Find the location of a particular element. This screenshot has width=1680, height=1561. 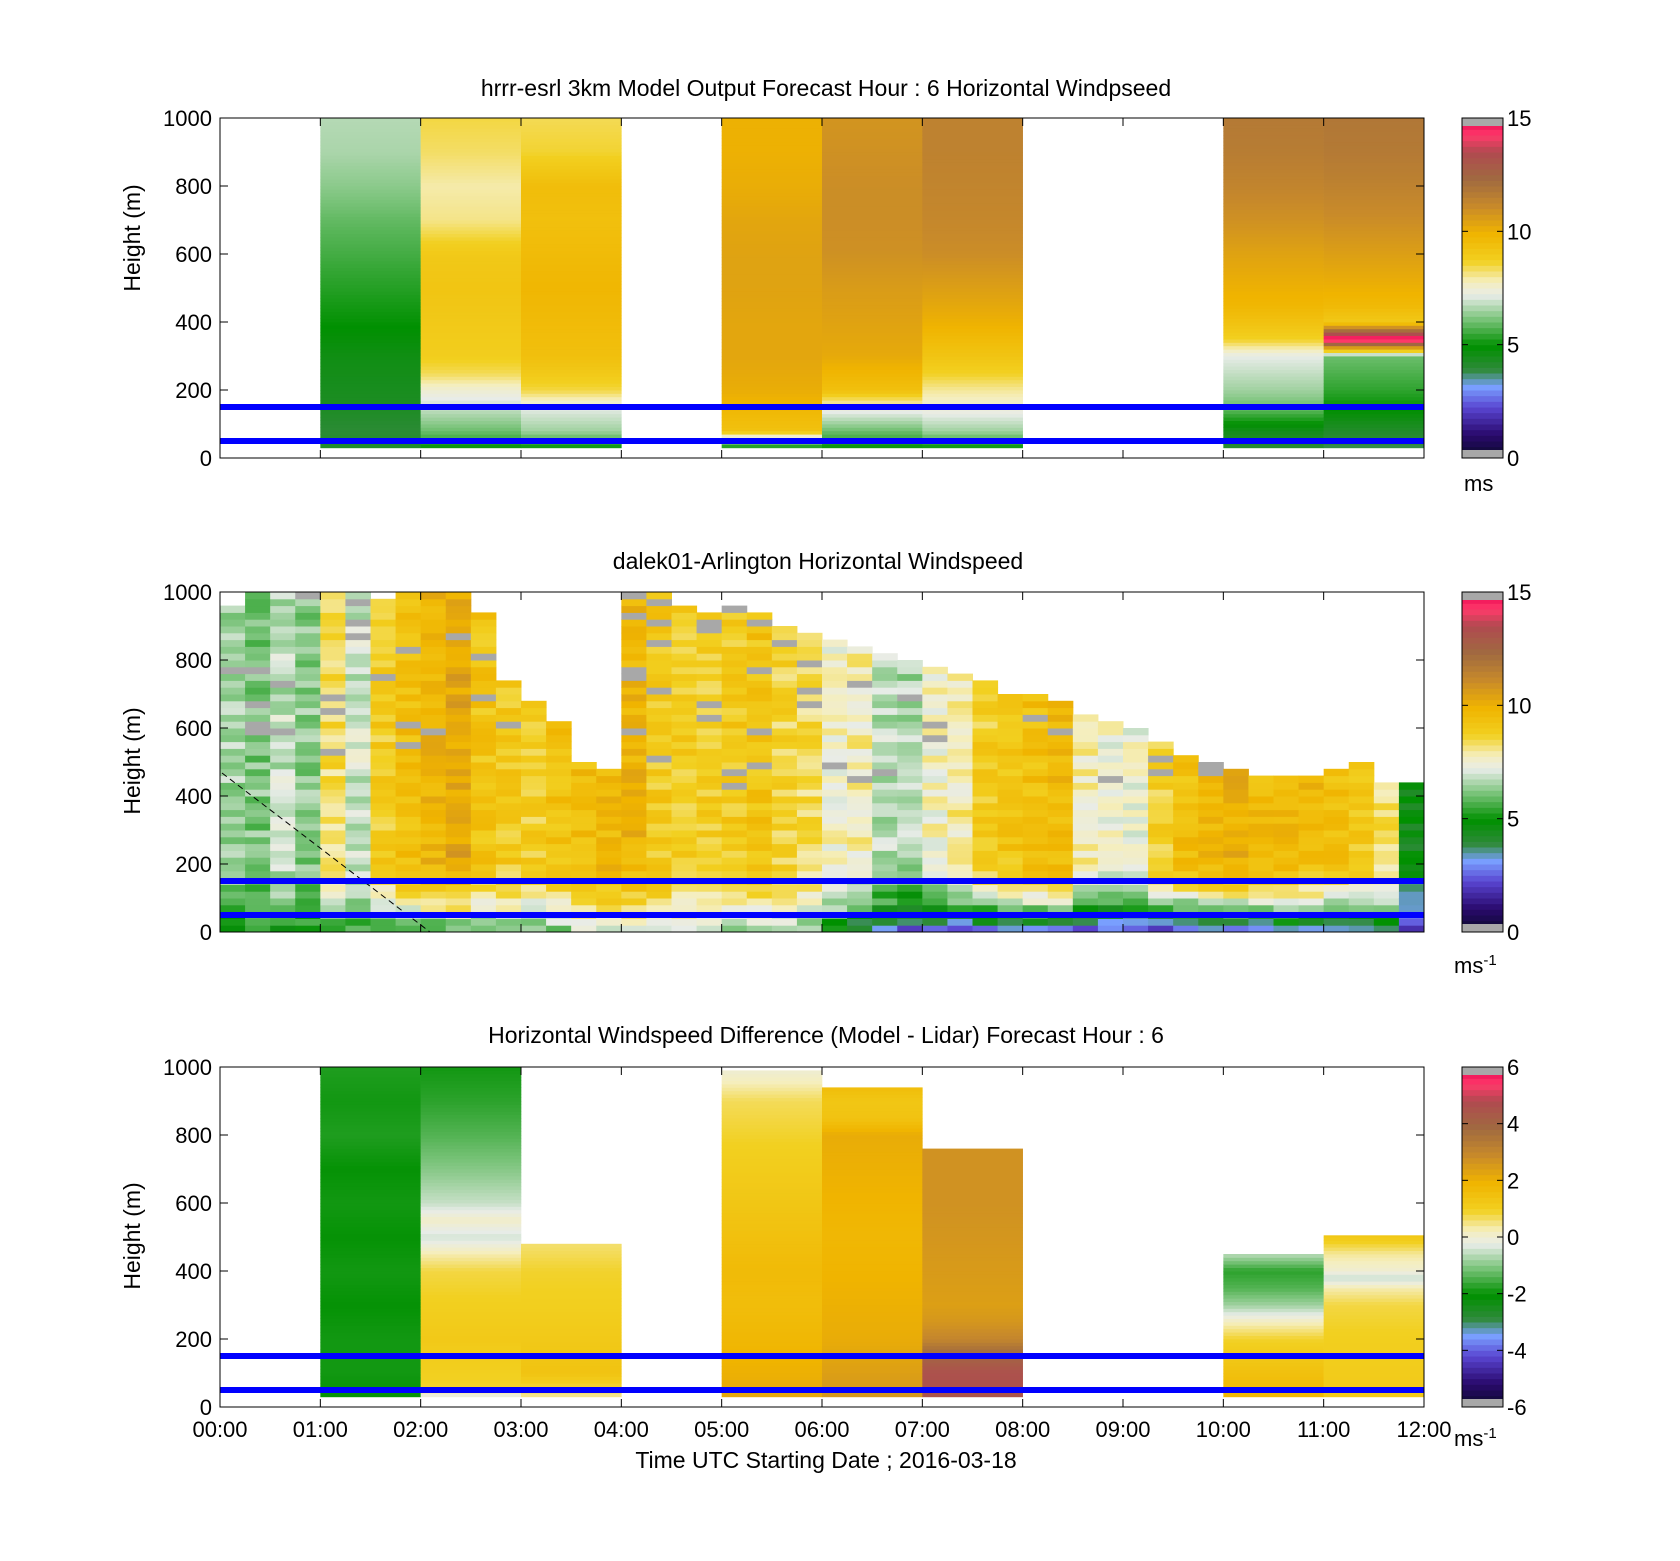

model-colorbar-unit: ms is located at coordinates (1478, 483).